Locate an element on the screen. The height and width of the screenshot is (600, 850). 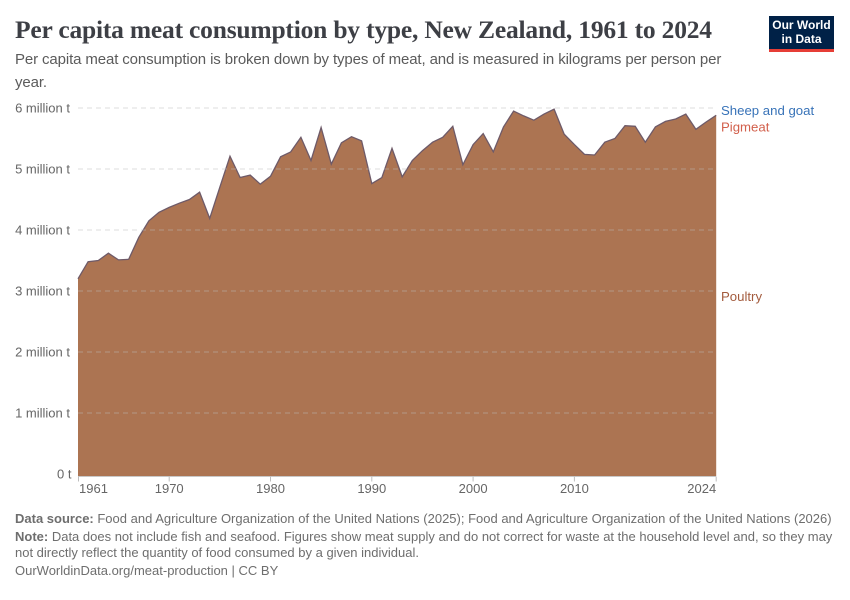
svg-text: 1980 is located at coordinates (270, 488).